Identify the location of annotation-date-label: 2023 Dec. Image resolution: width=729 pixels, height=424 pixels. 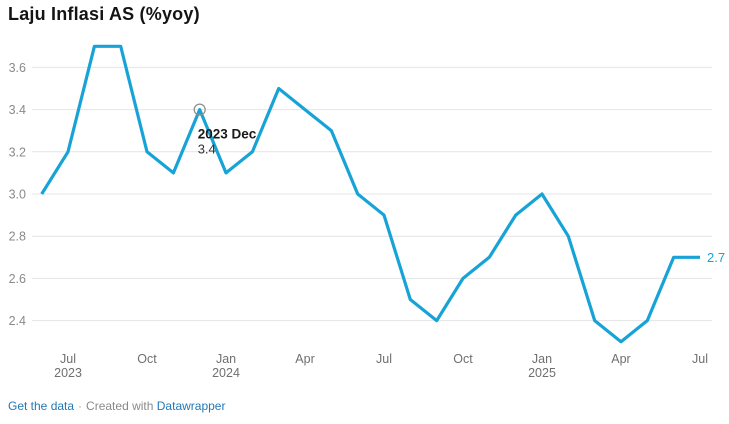
(227, 134).